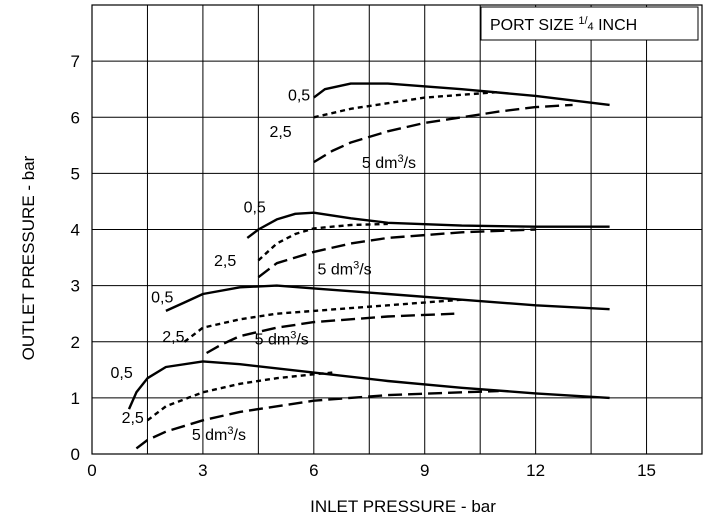 The width and height of the screenshot is (715, 520). I want to click on y-tick-label: 0, so click(75, 454).